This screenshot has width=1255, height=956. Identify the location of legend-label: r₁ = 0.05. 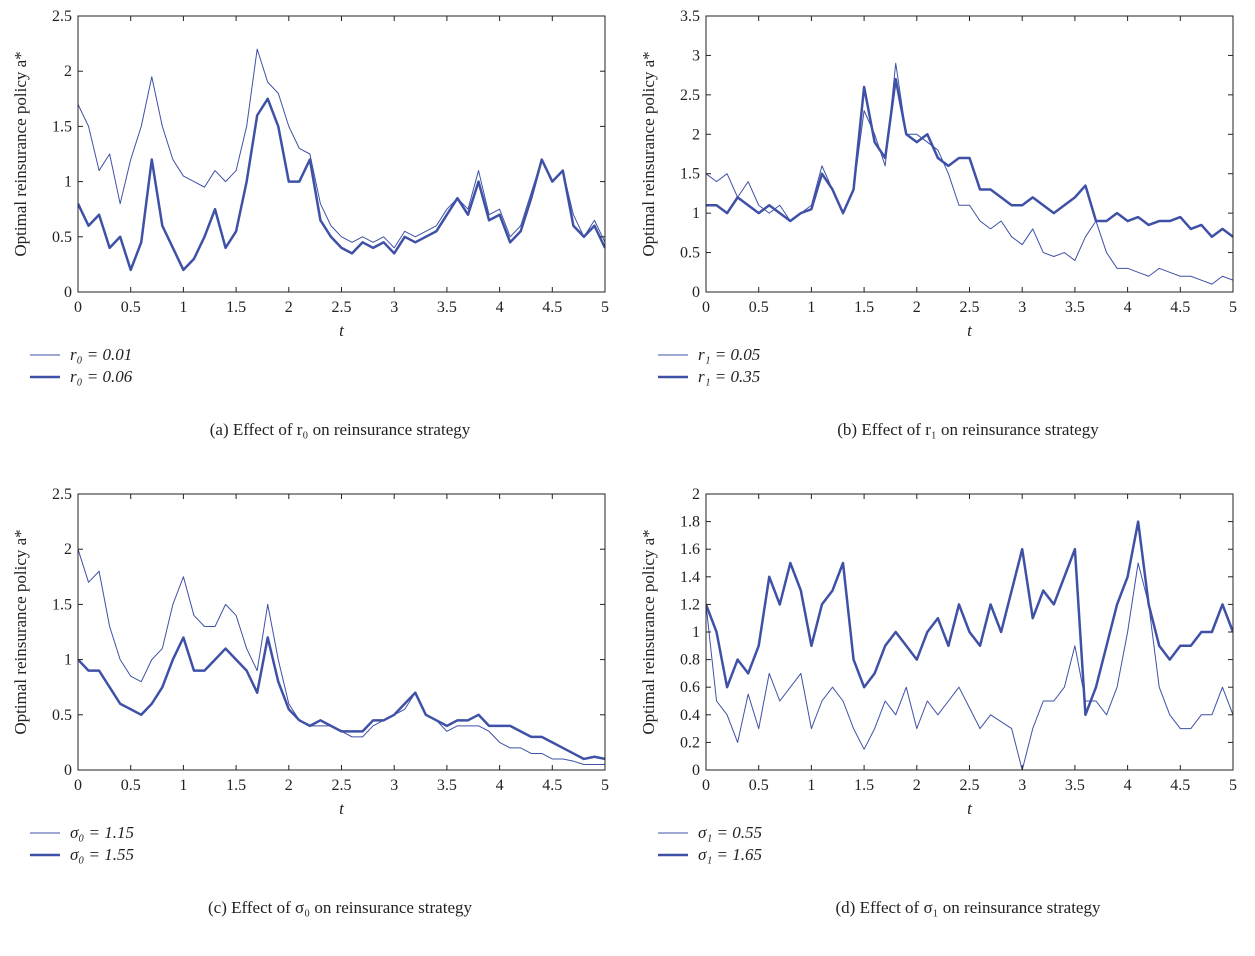
(729, 354).